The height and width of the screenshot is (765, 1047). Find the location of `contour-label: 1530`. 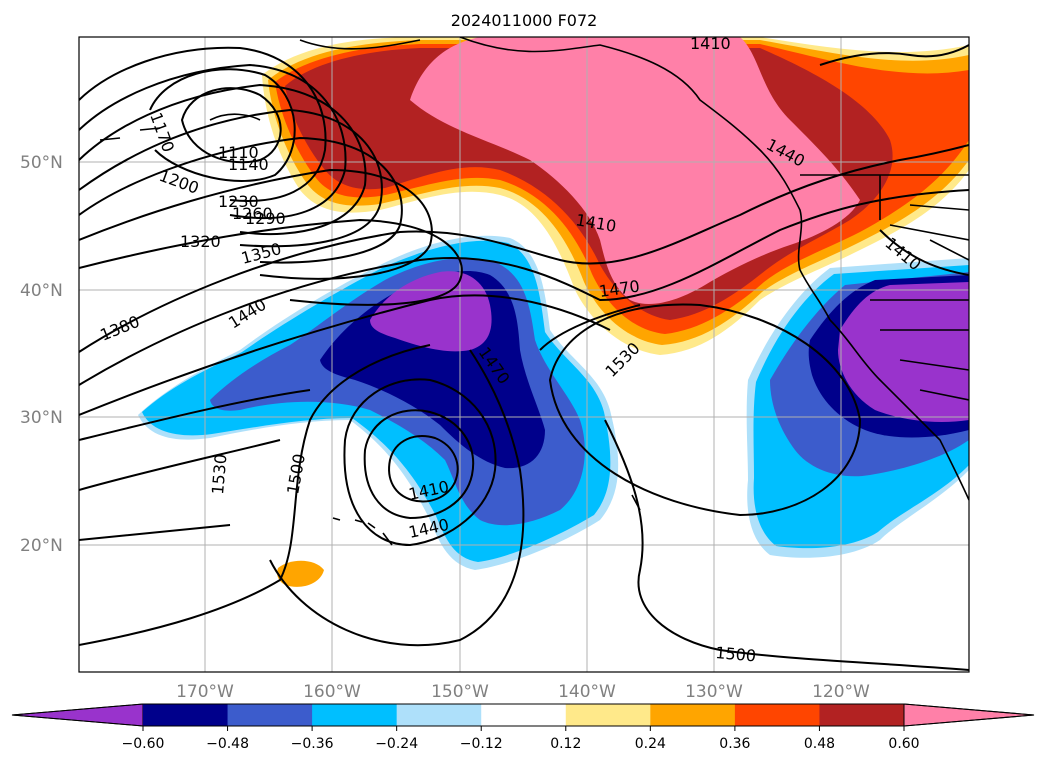

contour-label: 1530 is located at coordinates (219, 474).